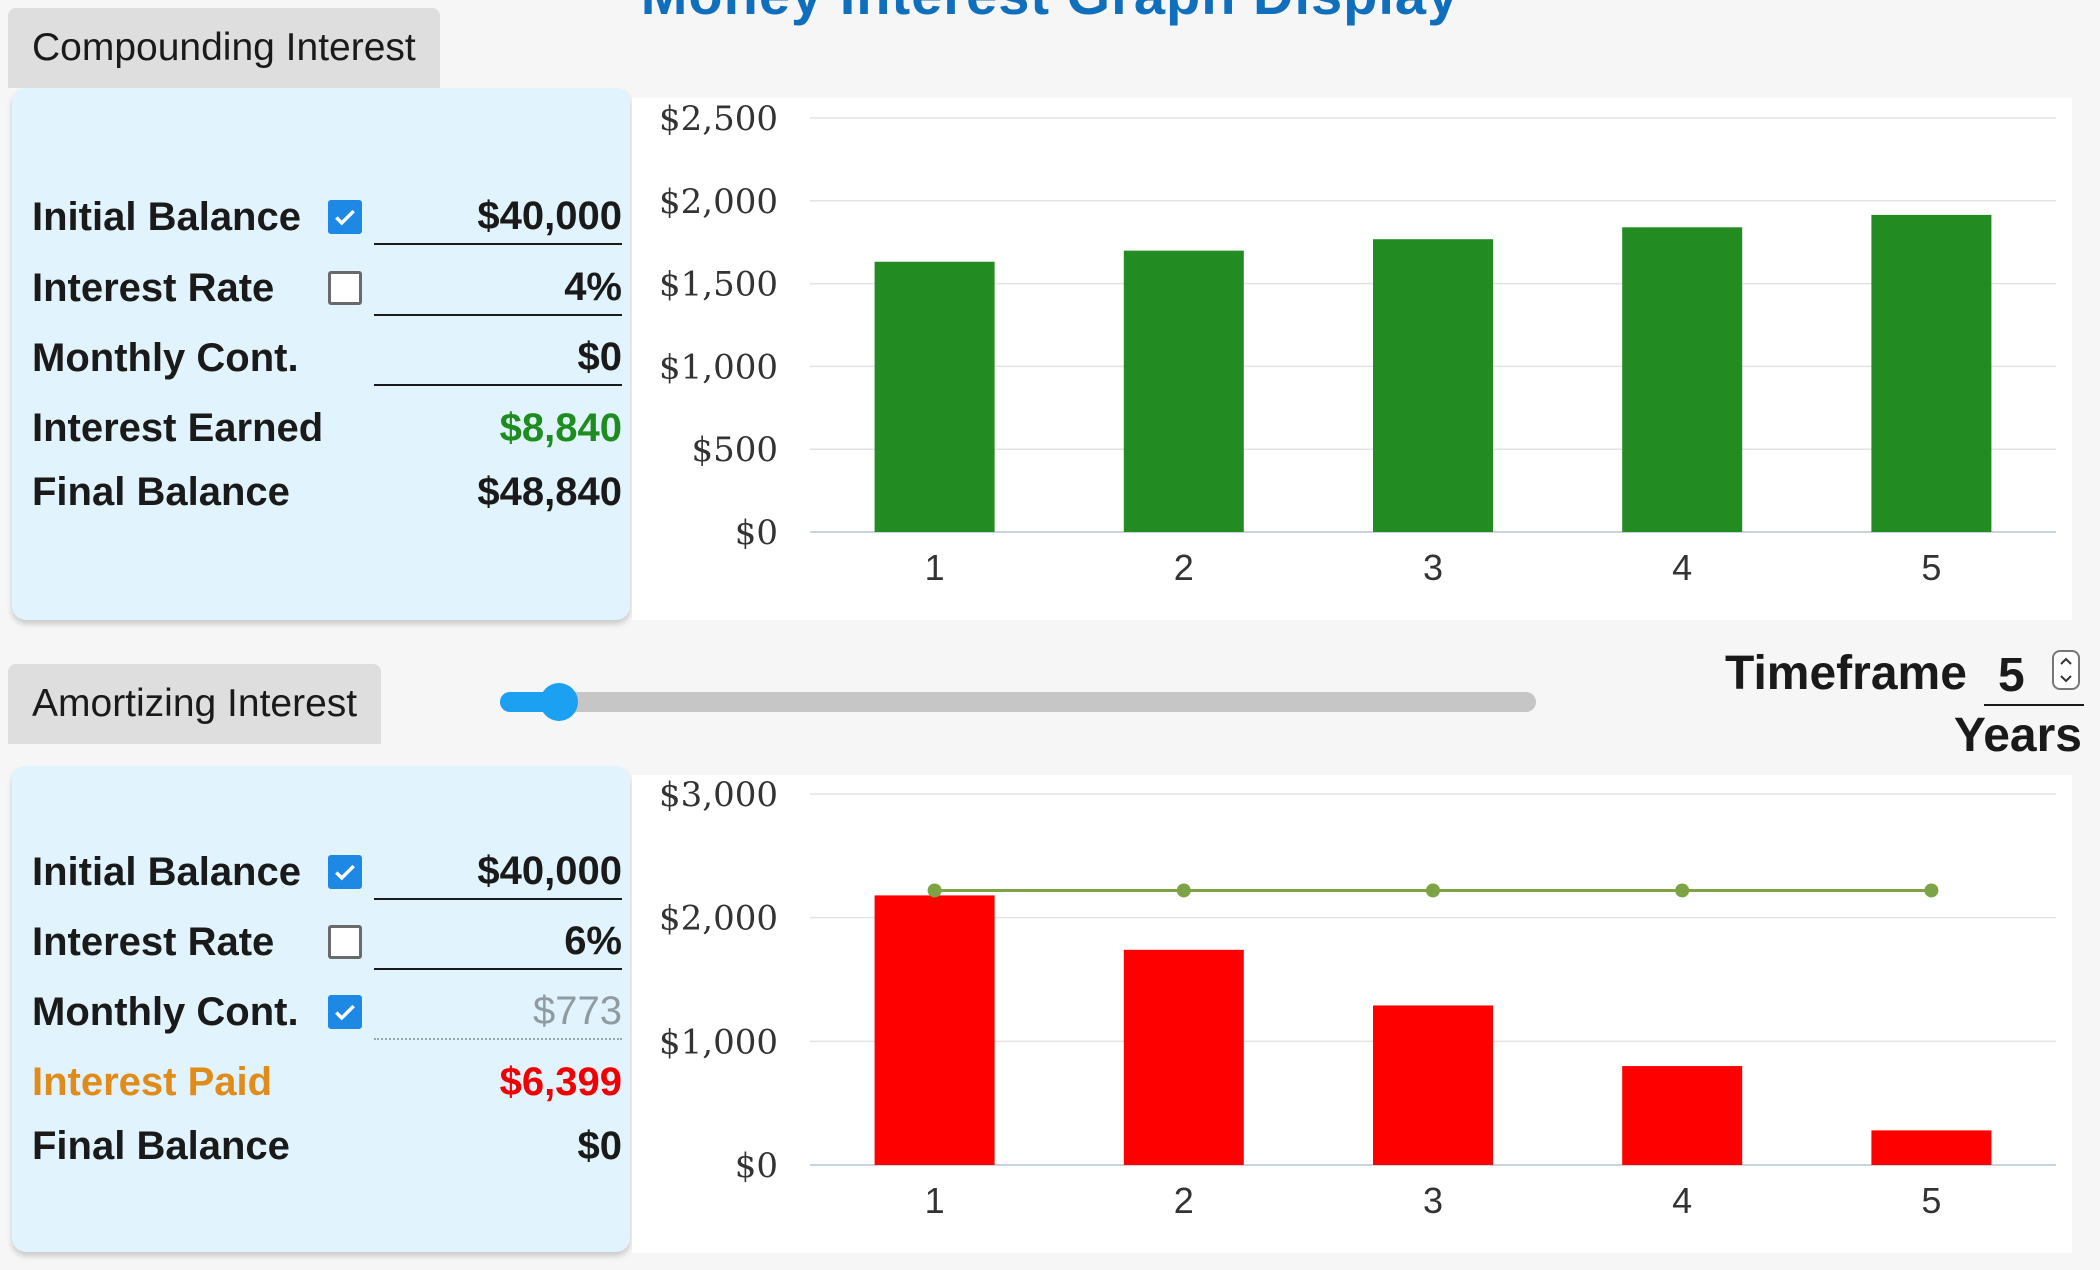 Image resolution: width=2100 pixels, height=1270 pixels. Describe the element at coordinates (560, 1081) in the screenshot. I see `interest-paid-value: $6,399` at that location.